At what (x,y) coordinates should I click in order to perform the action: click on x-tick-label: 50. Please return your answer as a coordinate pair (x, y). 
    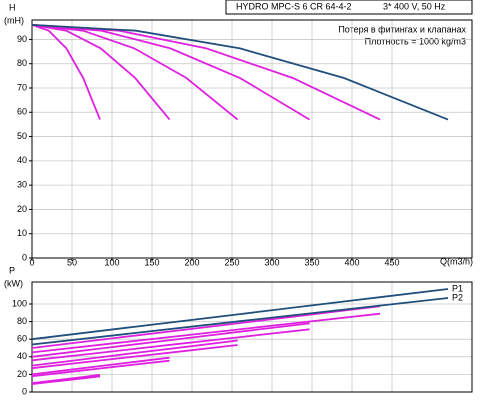
    Looking at the image, I should click on (72, 262).